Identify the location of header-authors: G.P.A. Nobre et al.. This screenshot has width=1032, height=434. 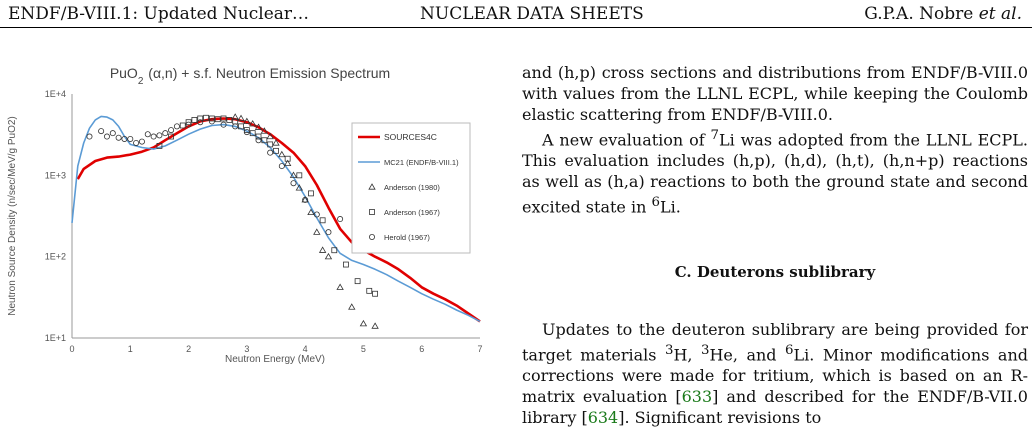
(943, 14).